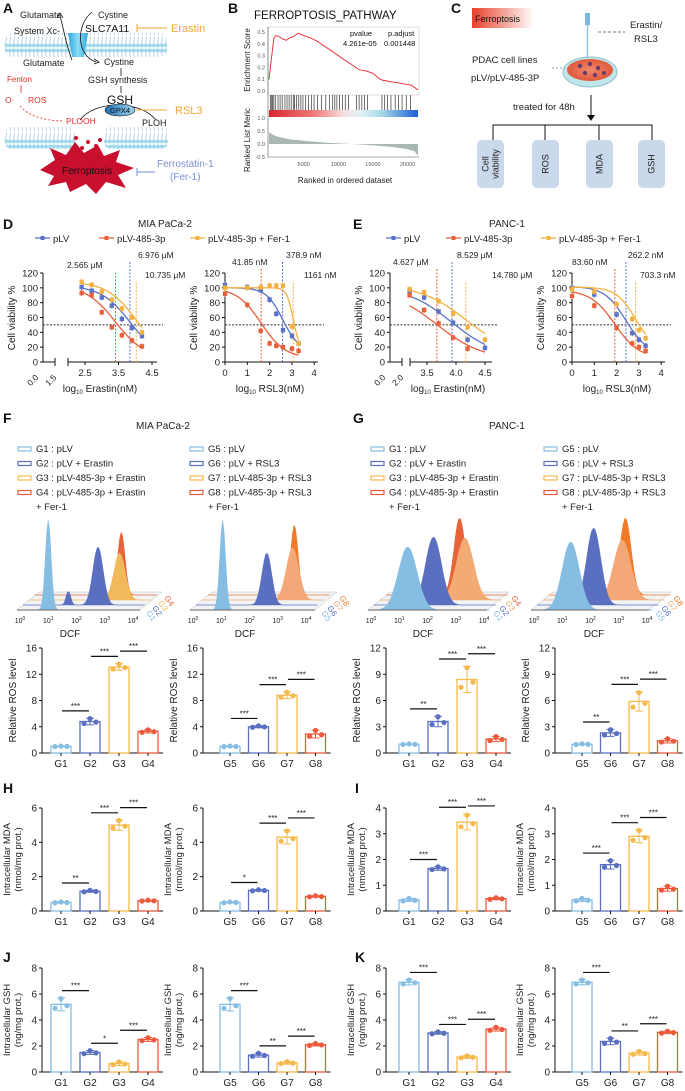 This screenshot has height=1091, width=685. I want to click on bar-G2, so click(90, 737).